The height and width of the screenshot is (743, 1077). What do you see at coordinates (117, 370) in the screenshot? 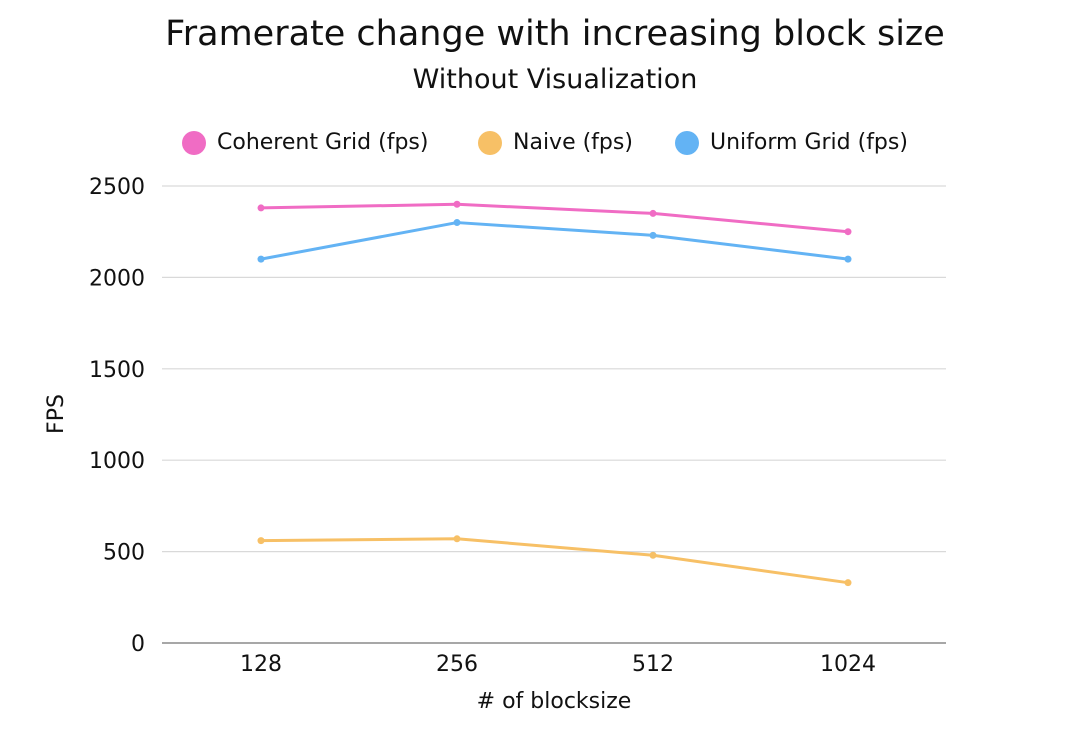
I see `y-tick-label: 1500` at bounding box center [117, 370].